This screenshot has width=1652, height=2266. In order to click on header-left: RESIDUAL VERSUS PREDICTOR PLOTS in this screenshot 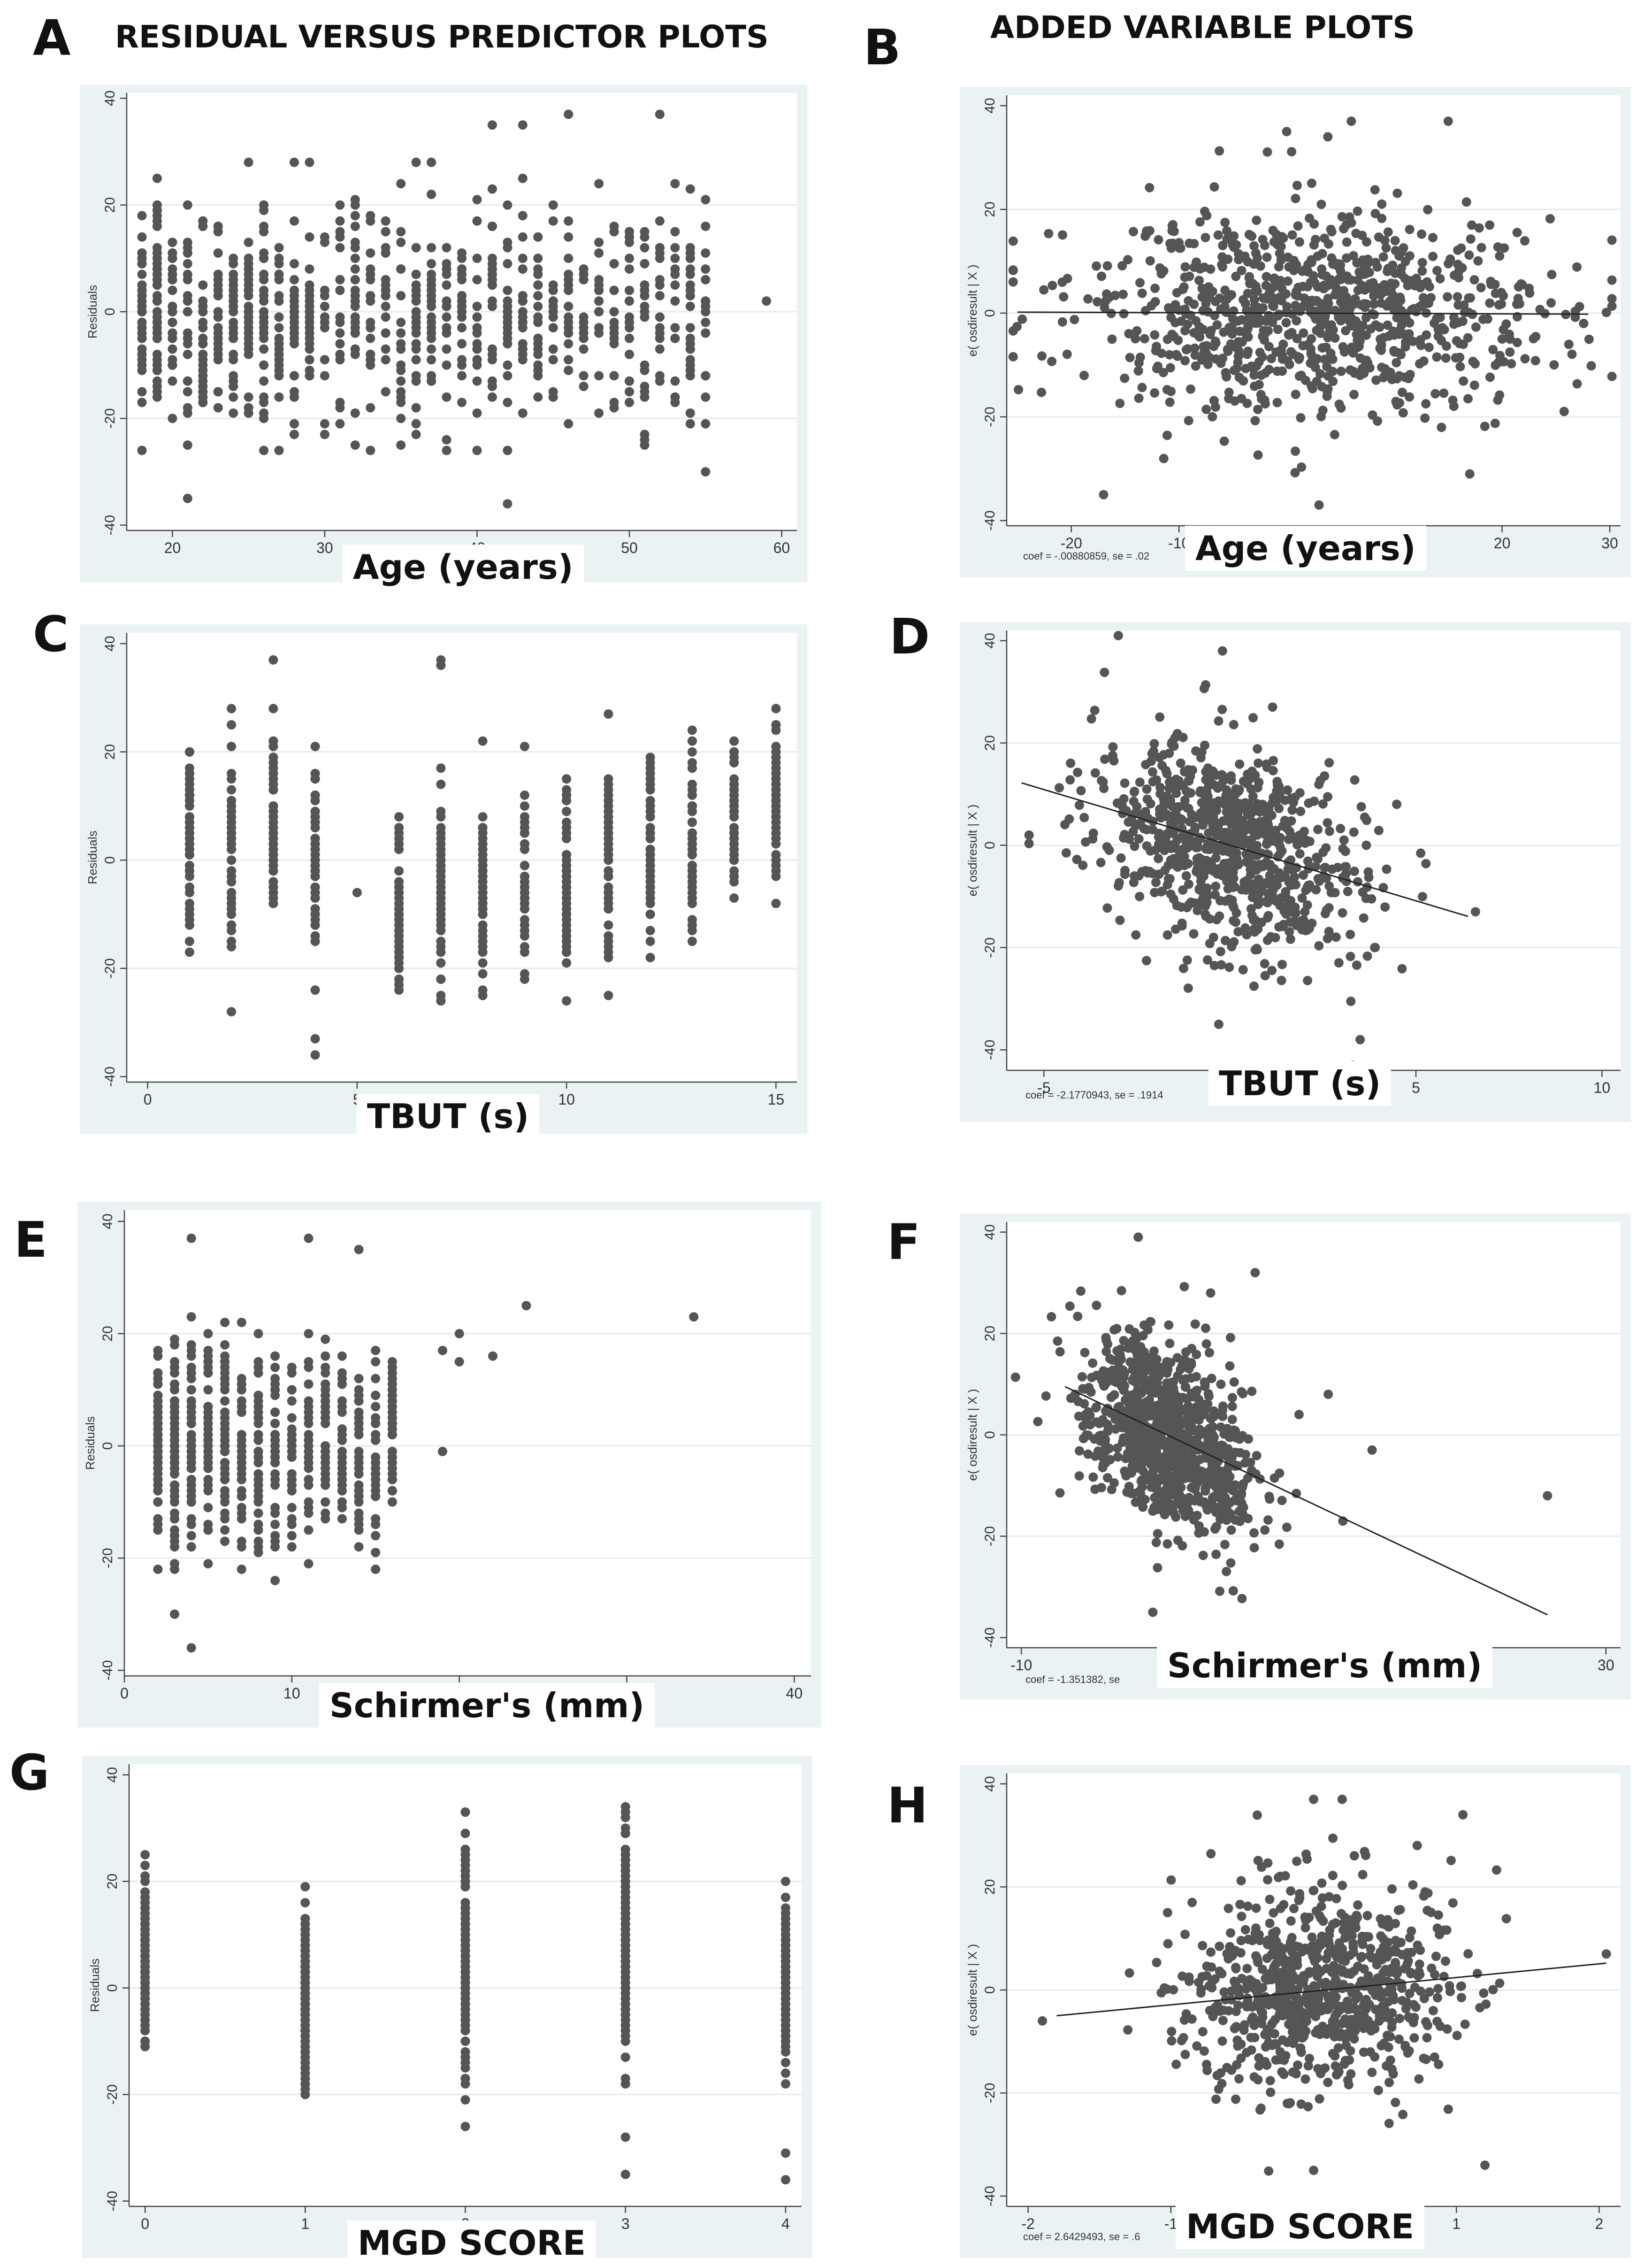, I will do `click(442, 37)`.